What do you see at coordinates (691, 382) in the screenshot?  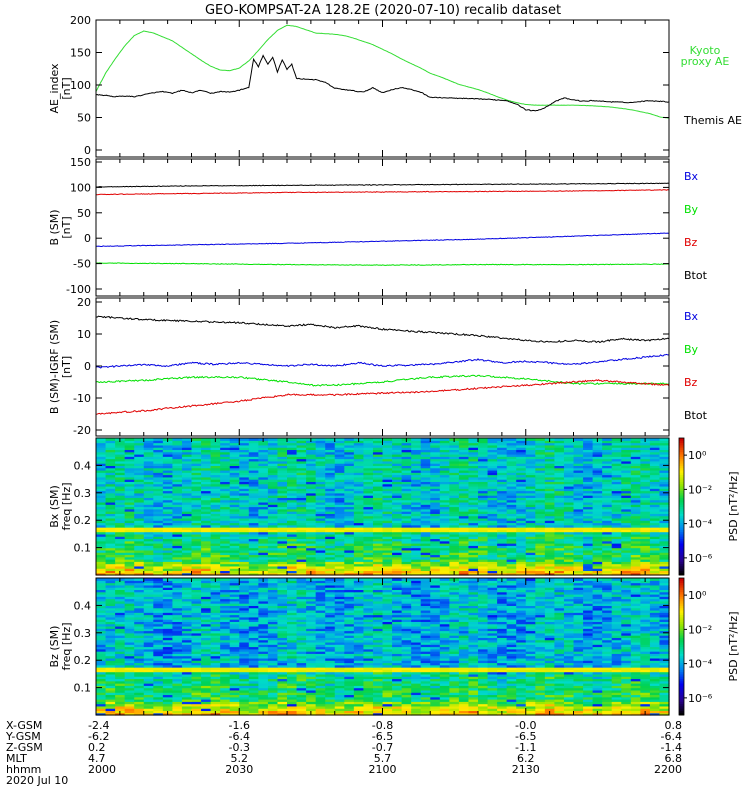 I see `legend-entry: Bz` at bounding box center [691, 382].